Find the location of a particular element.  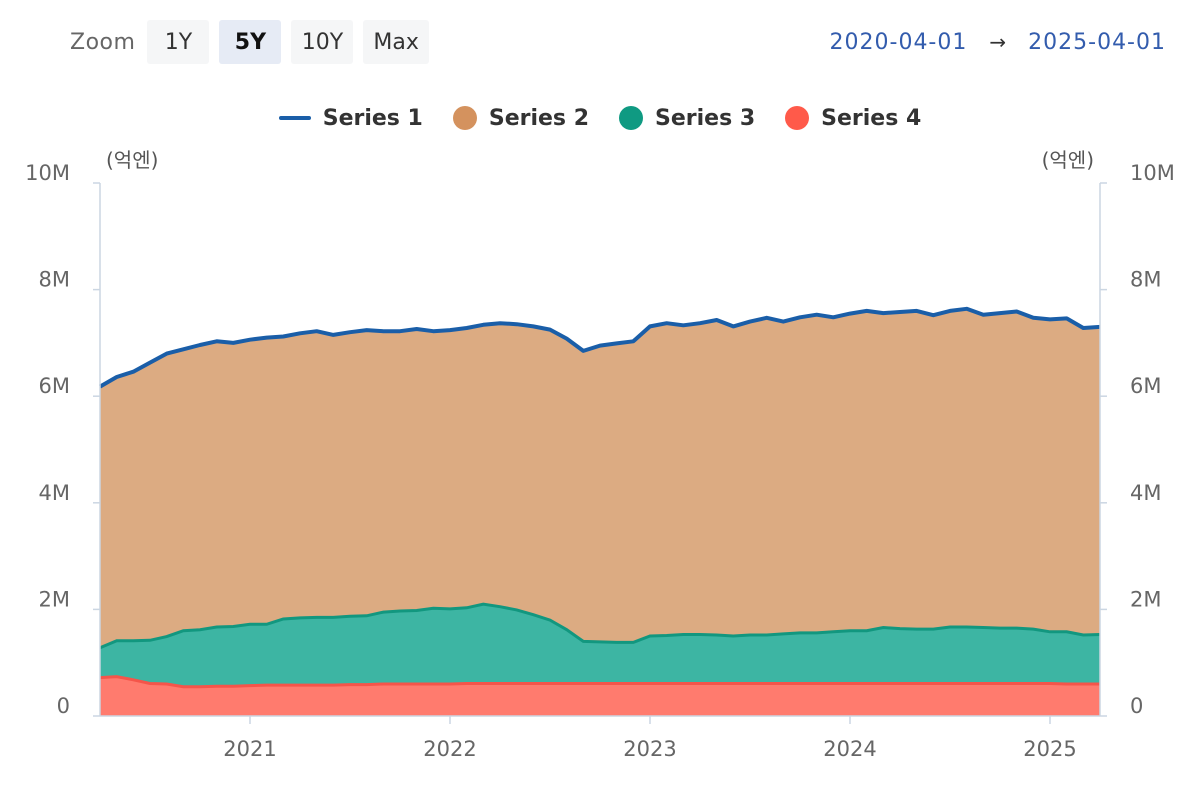

zoom-10y-button: 10Y is located at coordinates (322, 42).